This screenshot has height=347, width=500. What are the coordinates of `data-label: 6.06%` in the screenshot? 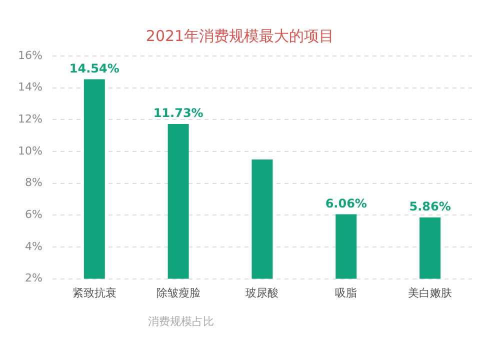 It's located at (346, 203).